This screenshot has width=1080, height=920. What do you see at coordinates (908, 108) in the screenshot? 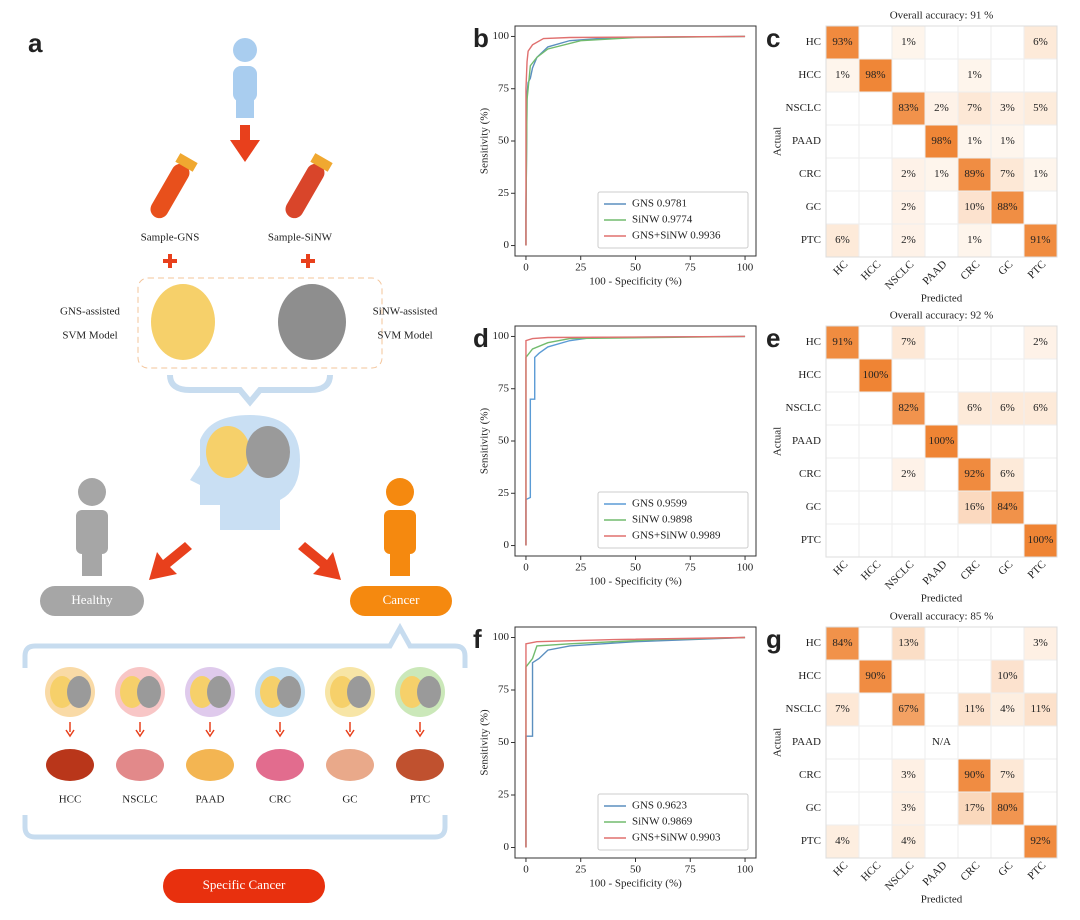
I see `cell-label: 83%` at bounding box center [908, 108].